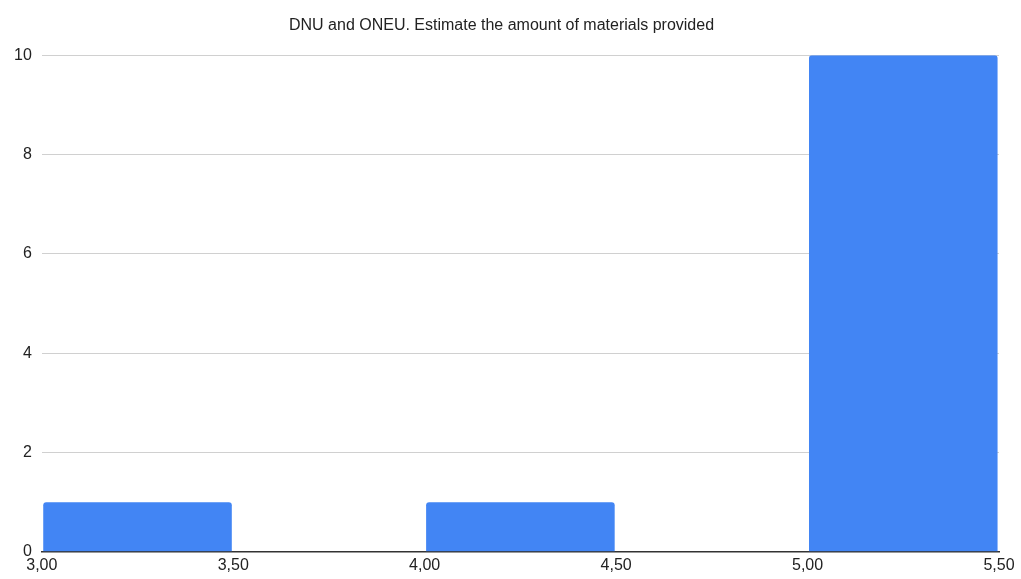  Describe the element at coordinates (501, 25) in the screenshot. I see `chart-title: DNU and ONEU. Estimate the amount of materials provided` at that location.